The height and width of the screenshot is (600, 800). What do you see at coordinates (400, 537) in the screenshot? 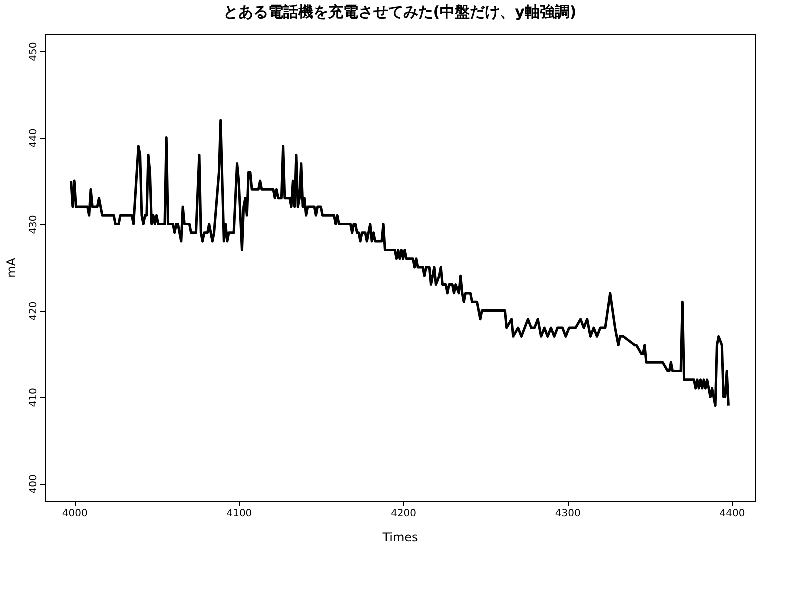
I see `x-axis-title: Times` at bounding box center [400, 537].